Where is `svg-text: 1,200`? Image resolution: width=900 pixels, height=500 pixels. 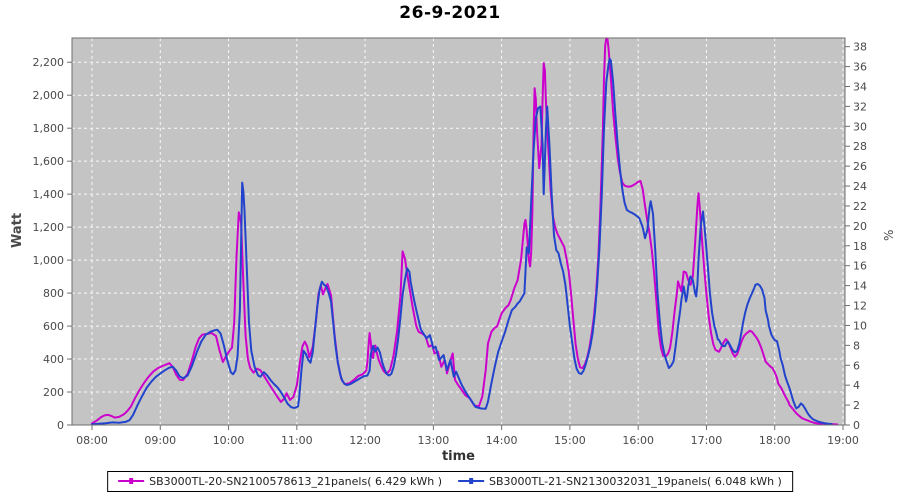 svg-text: 1,200 is located at coordinates (49, 227).